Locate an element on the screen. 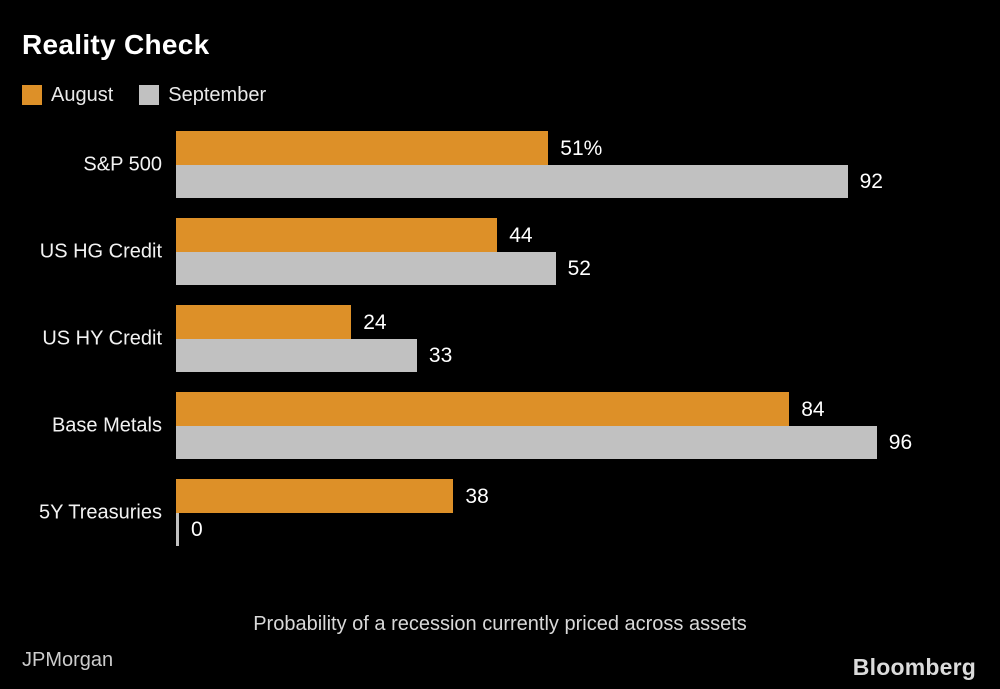 This screenshot has height=689, width=1000. value-label: 38 is located at coordinates (477, 496).